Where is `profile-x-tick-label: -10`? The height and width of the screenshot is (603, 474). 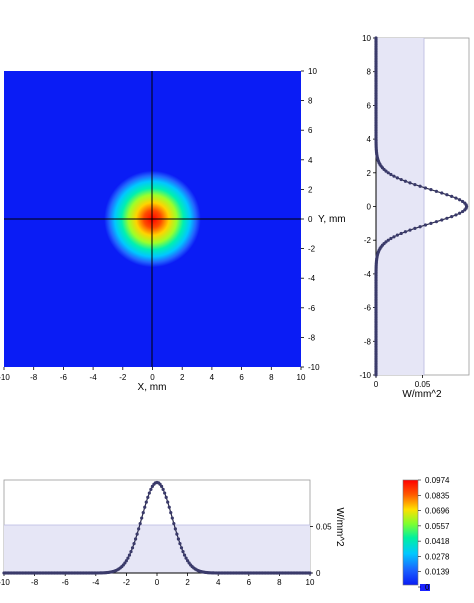
profile-x-tick-label: -10 is located at coordinates (5, 582).